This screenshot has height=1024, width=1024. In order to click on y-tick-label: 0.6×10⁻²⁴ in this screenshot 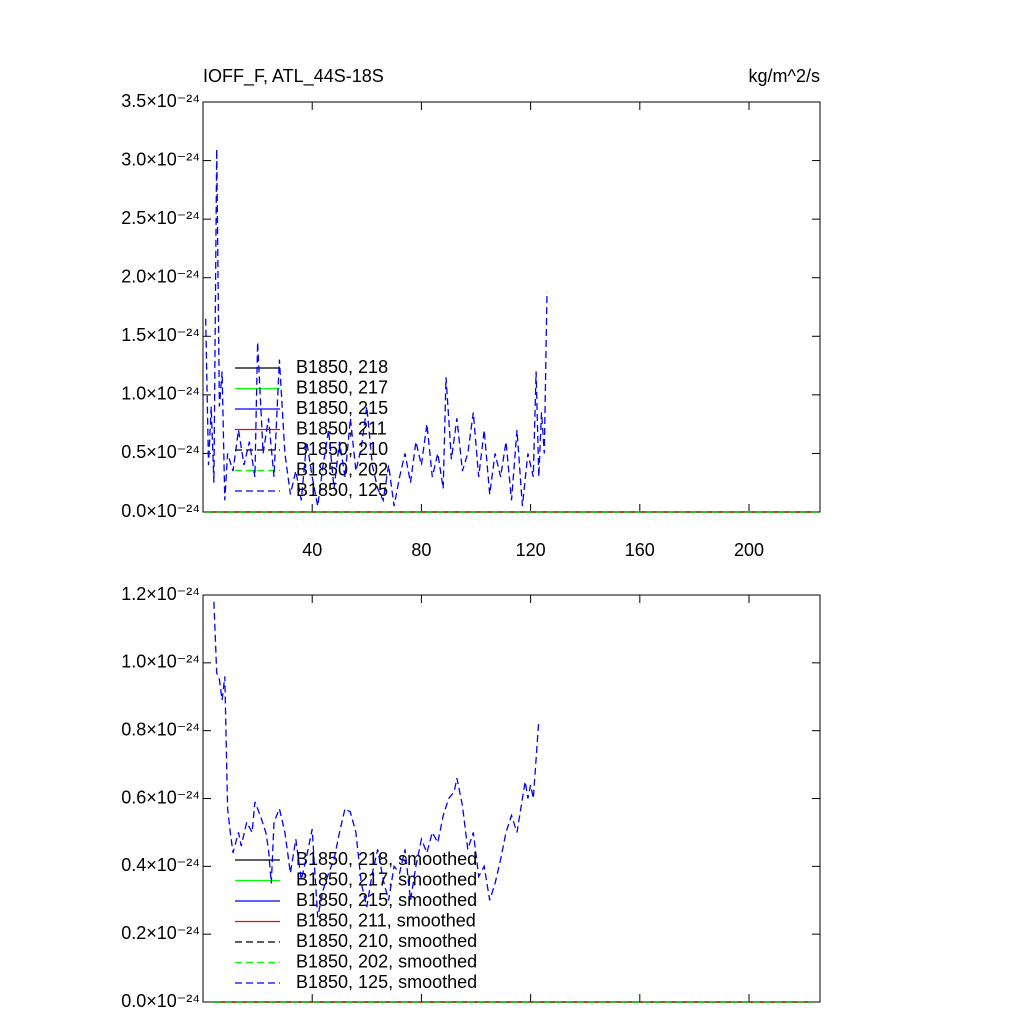, I will do `click(160, 797)`.